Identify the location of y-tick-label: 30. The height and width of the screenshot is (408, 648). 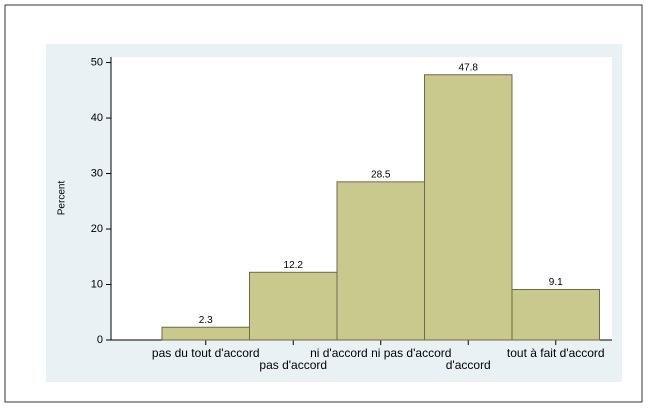
(97, 173).